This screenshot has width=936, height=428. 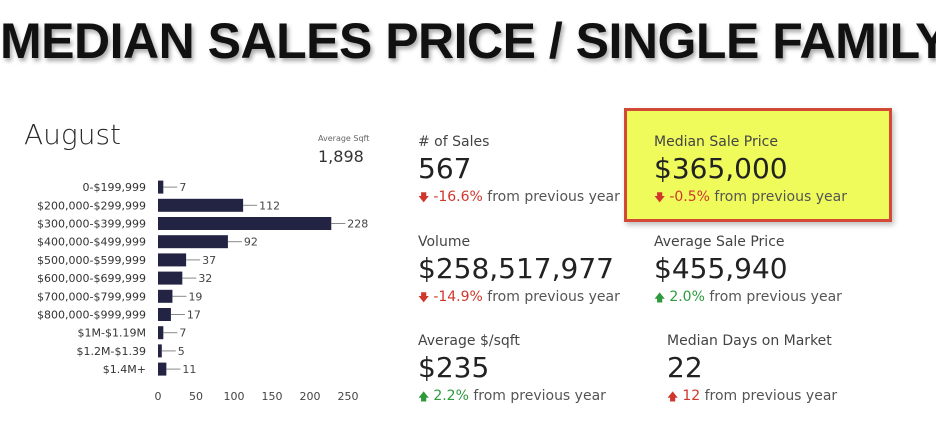 What do you see at coordinates (196, 396) in the screenshot?
I see `x-tick-label: 50` at bounding box center [196, 396].